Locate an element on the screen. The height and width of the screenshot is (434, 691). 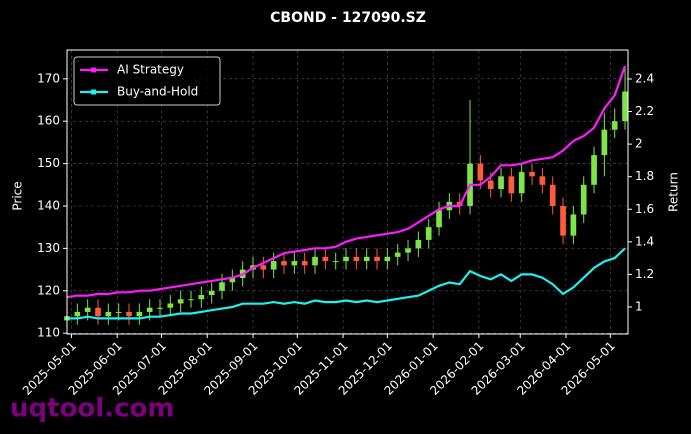
y-tick-label: 150 is located at coordinates (48, 163).